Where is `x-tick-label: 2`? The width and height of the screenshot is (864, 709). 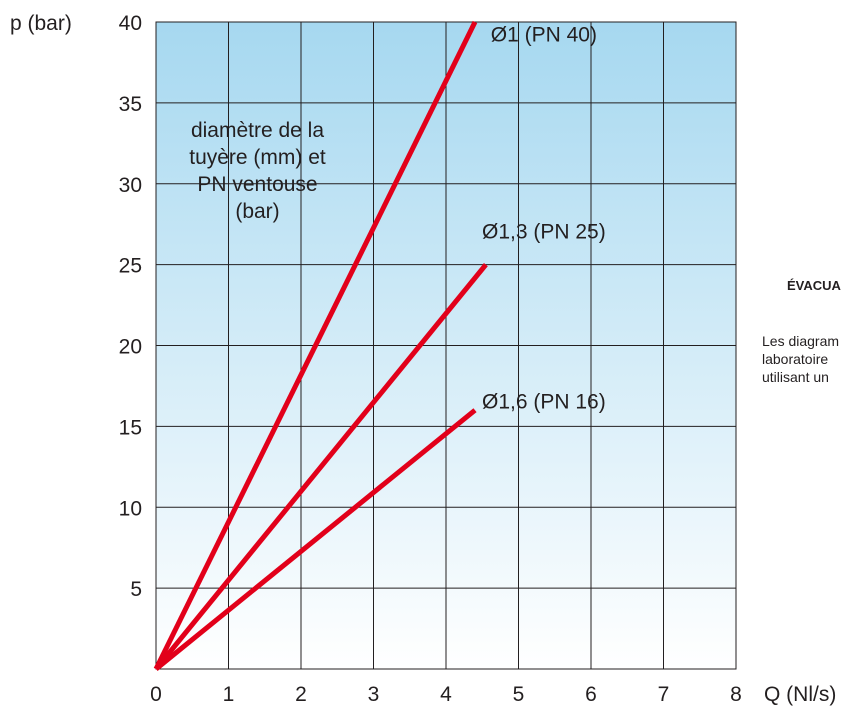 x-tick-label: 2 is located at coordinates (301, 694).